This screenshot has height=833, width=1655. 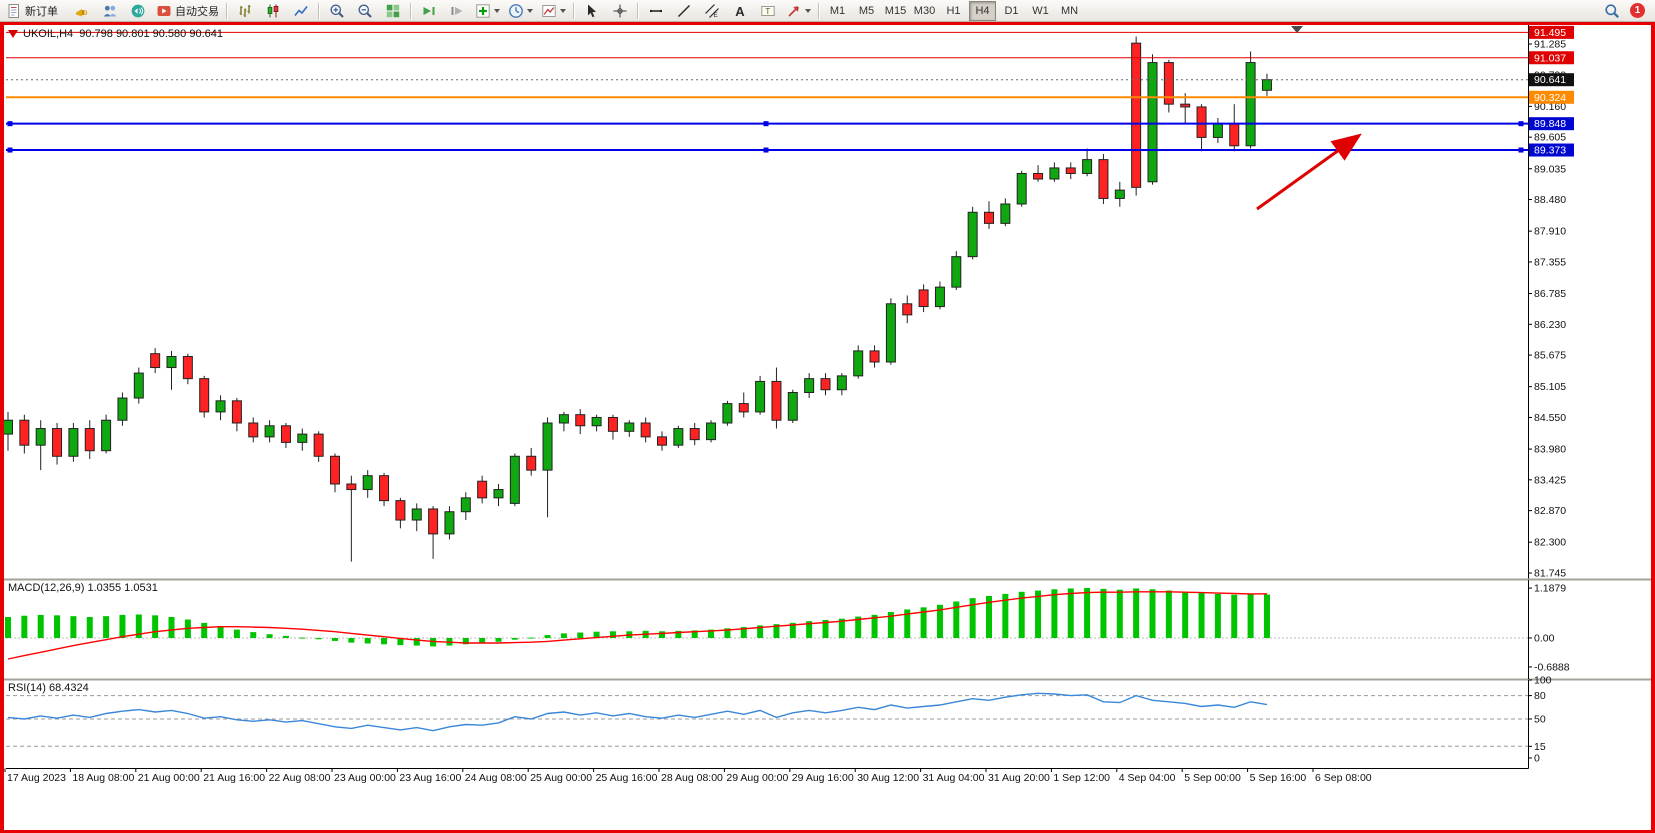 I want to click on autotrading-button-label: 自动交易, so click(x=197, y=11).